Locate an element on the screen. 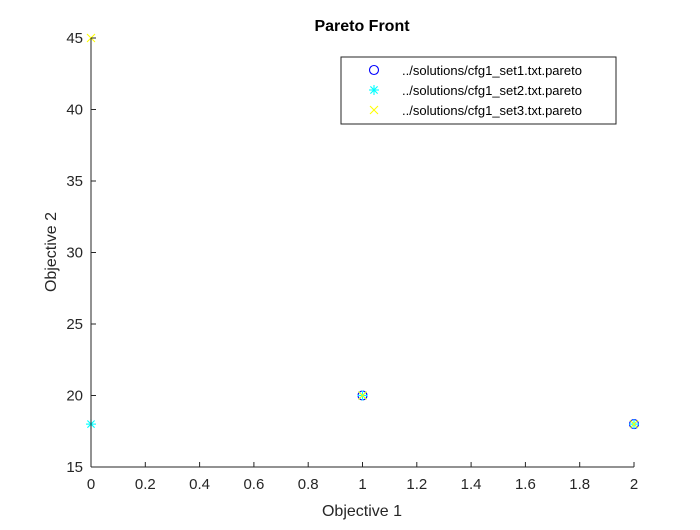  chart-title: Pareto Front is located at coordinates (362, 26).